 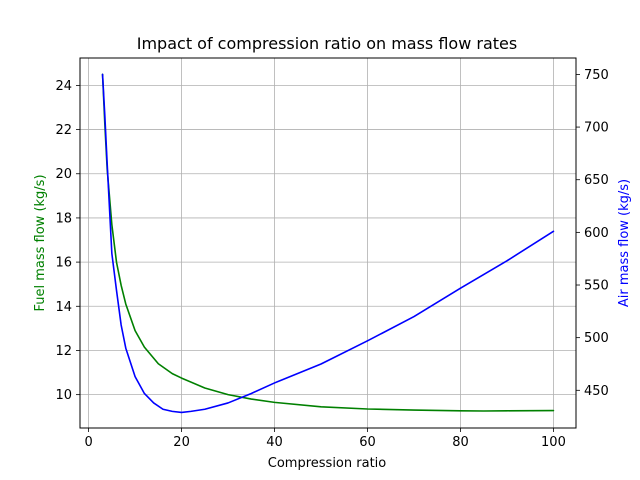 I want to click on y-left-tick-label: 16, so click(x=63, y=263).